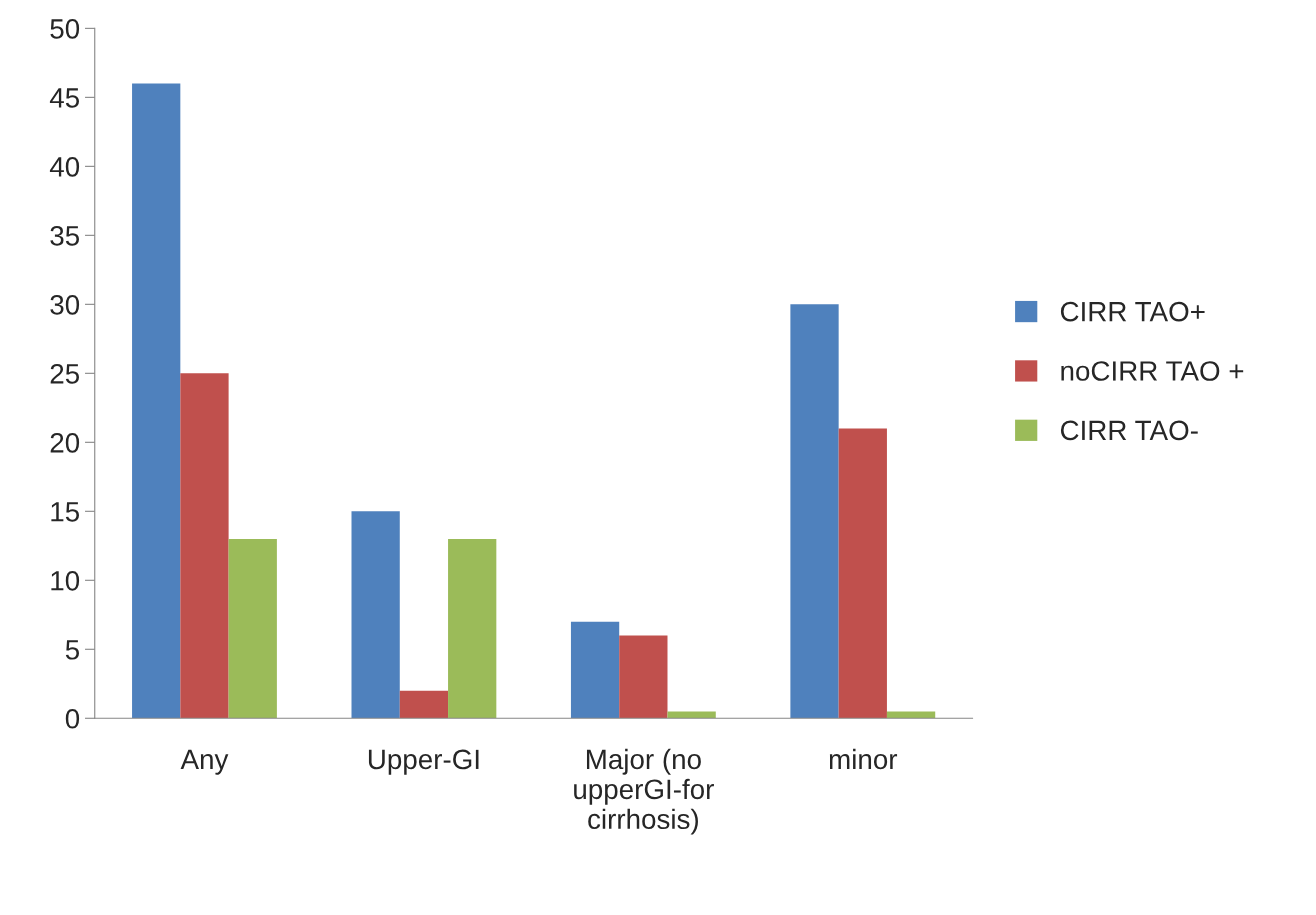 This screenshot has width=1316, height=915. What do you see at coordinates (65, 236) in the screenshot?
I see `y-tick-label: 35` at bounding box center [65, 236].